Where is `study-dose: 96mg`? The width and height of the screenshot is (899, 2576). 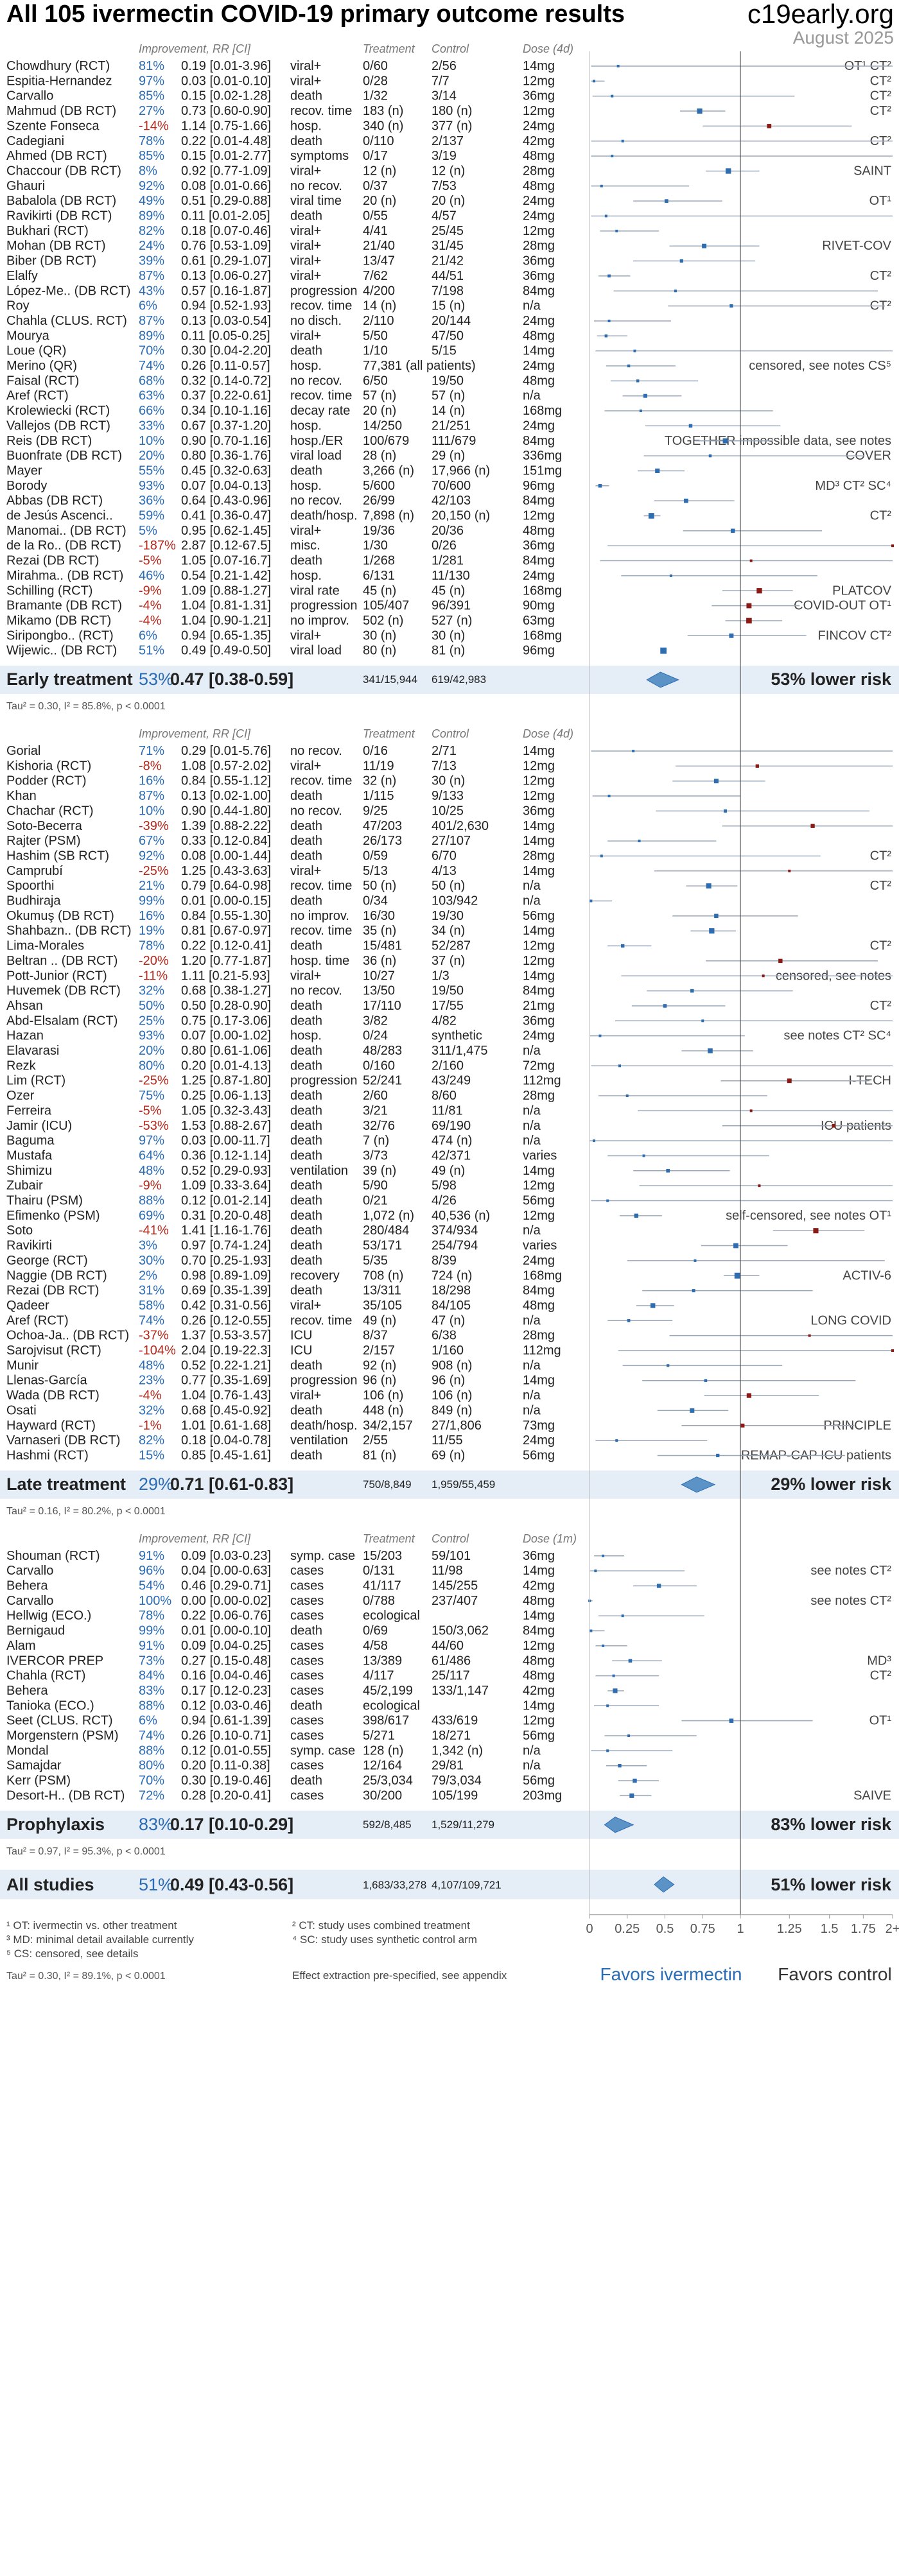
study-dose: 96mg is located at coordinates (539, 486).